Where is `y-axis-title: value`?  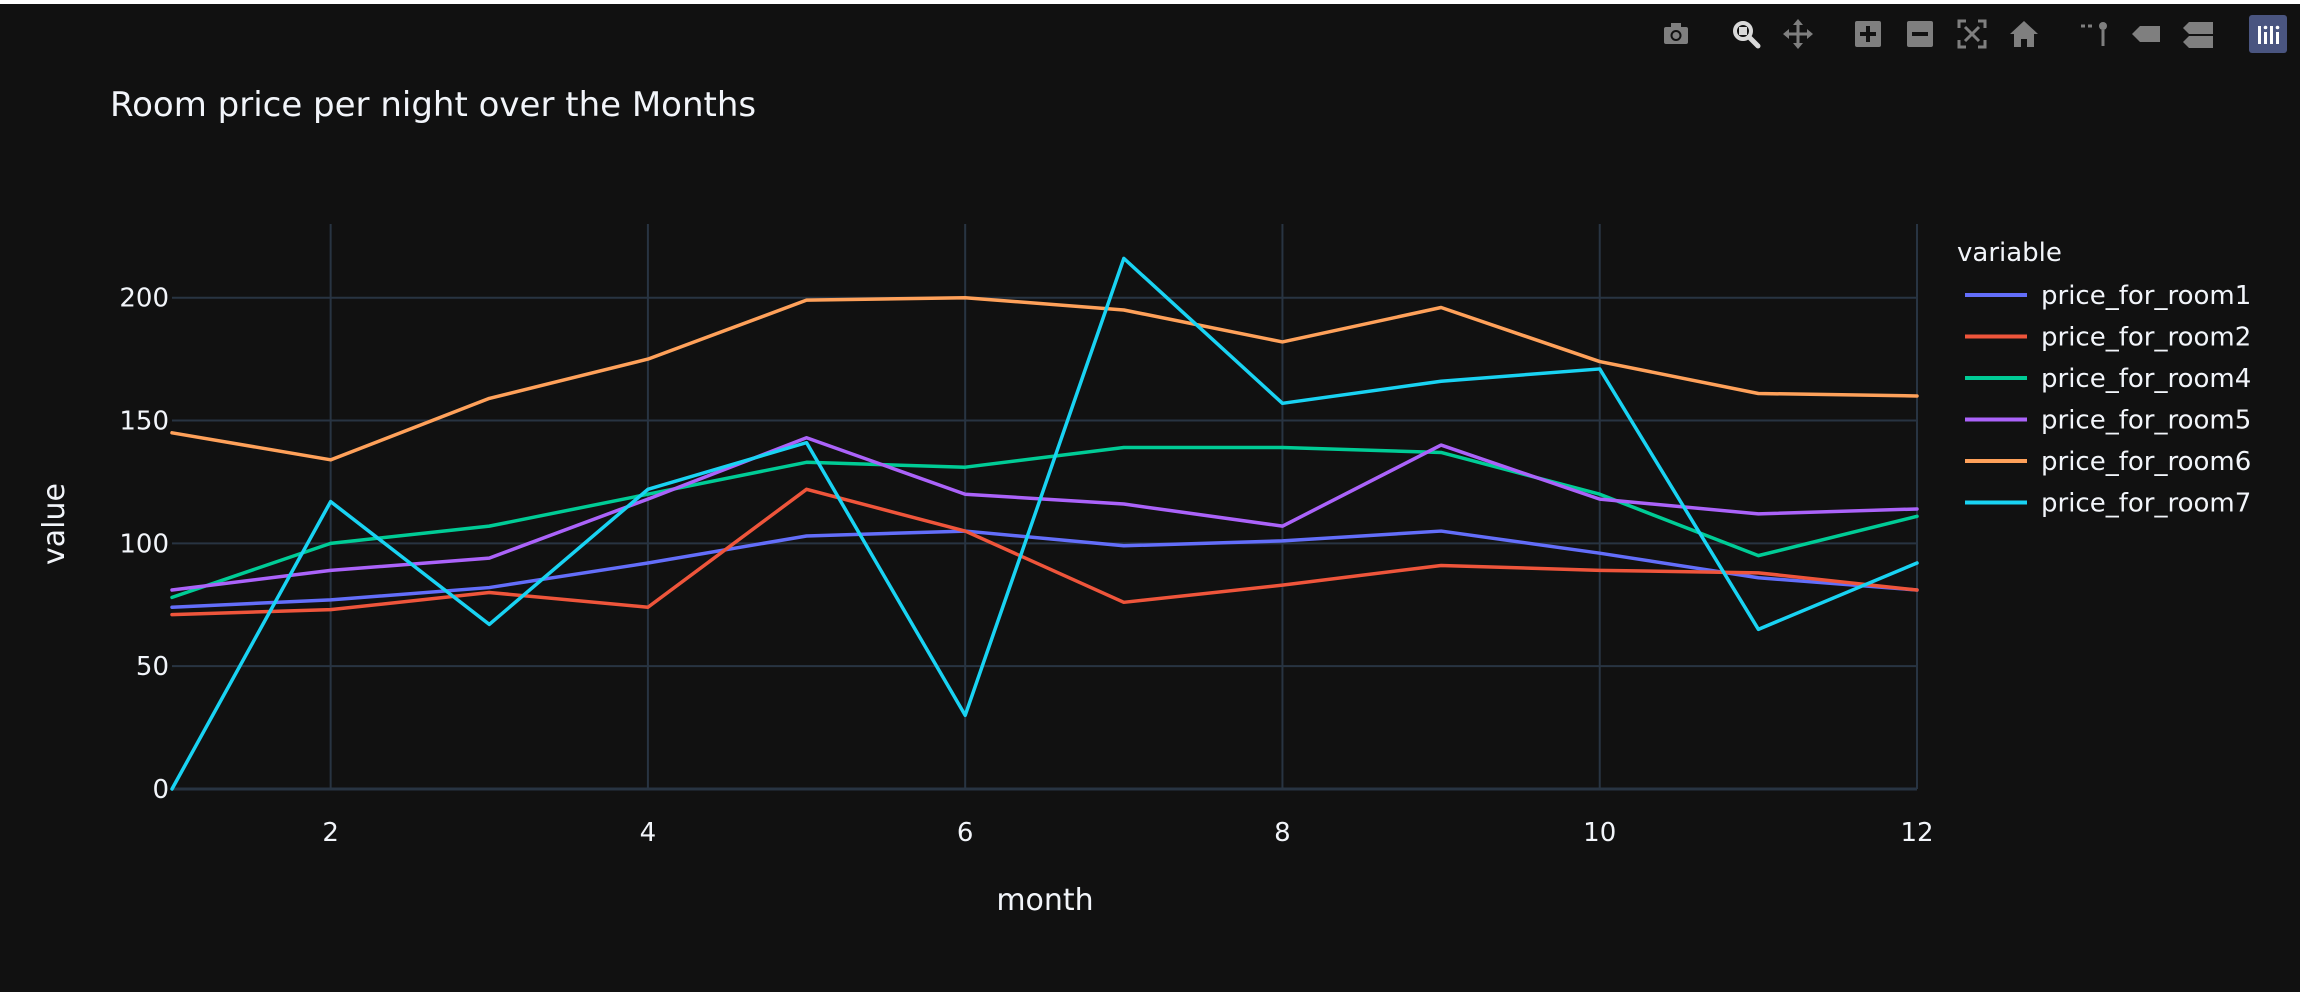
y-axis-title: value is located at coordinates (54, 524).